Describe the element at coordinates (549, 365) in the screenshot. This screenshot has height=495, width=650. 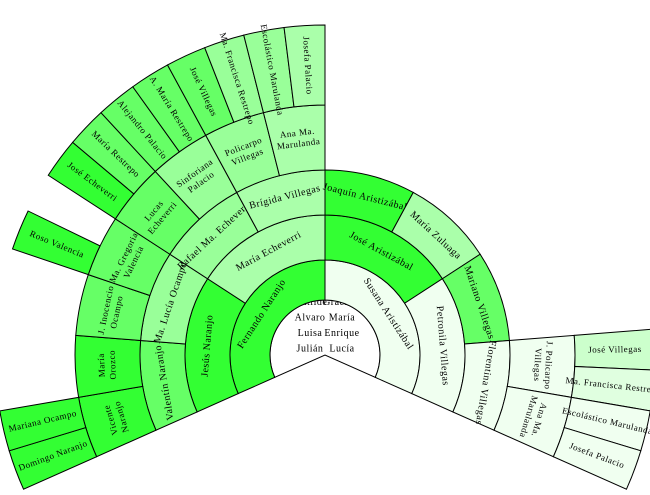
I see `person-label: J. Policarpo` at that location.